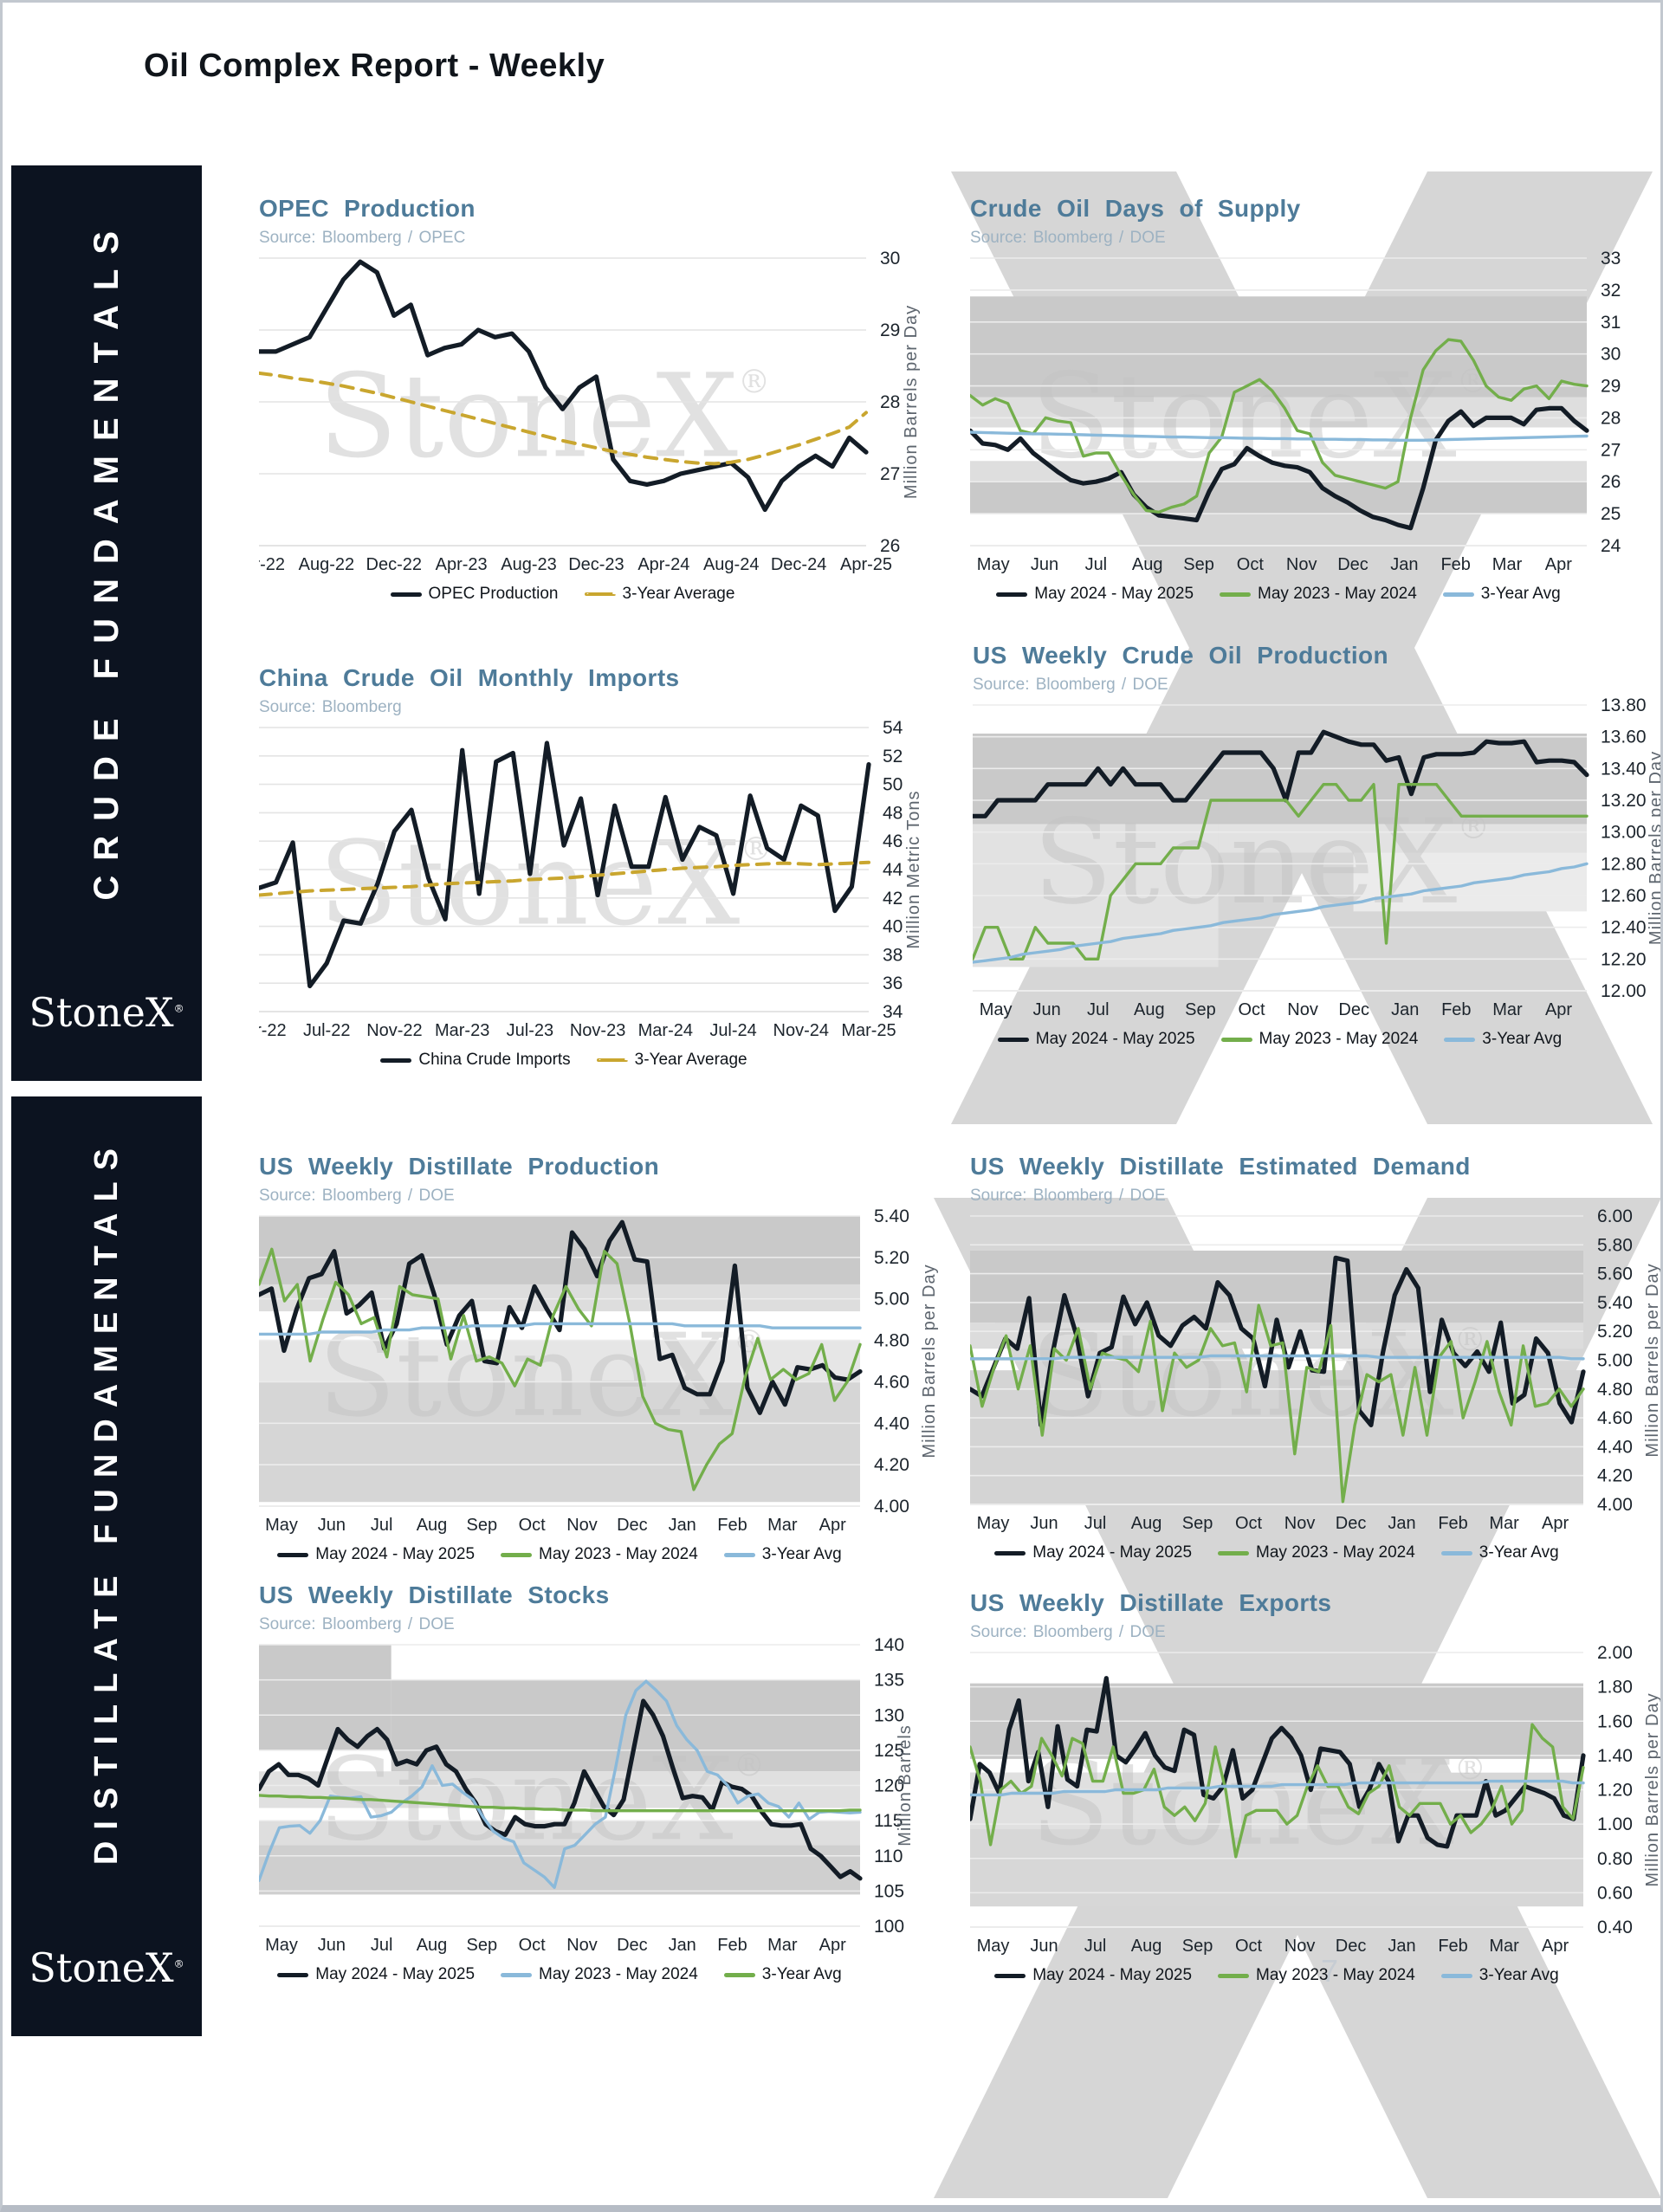 The image size is (1663, 2212). What do you see at coordinates (1624, 959) in the screenshot?
I see `svg-text: 12.20` at bounding box center [1624, 959].